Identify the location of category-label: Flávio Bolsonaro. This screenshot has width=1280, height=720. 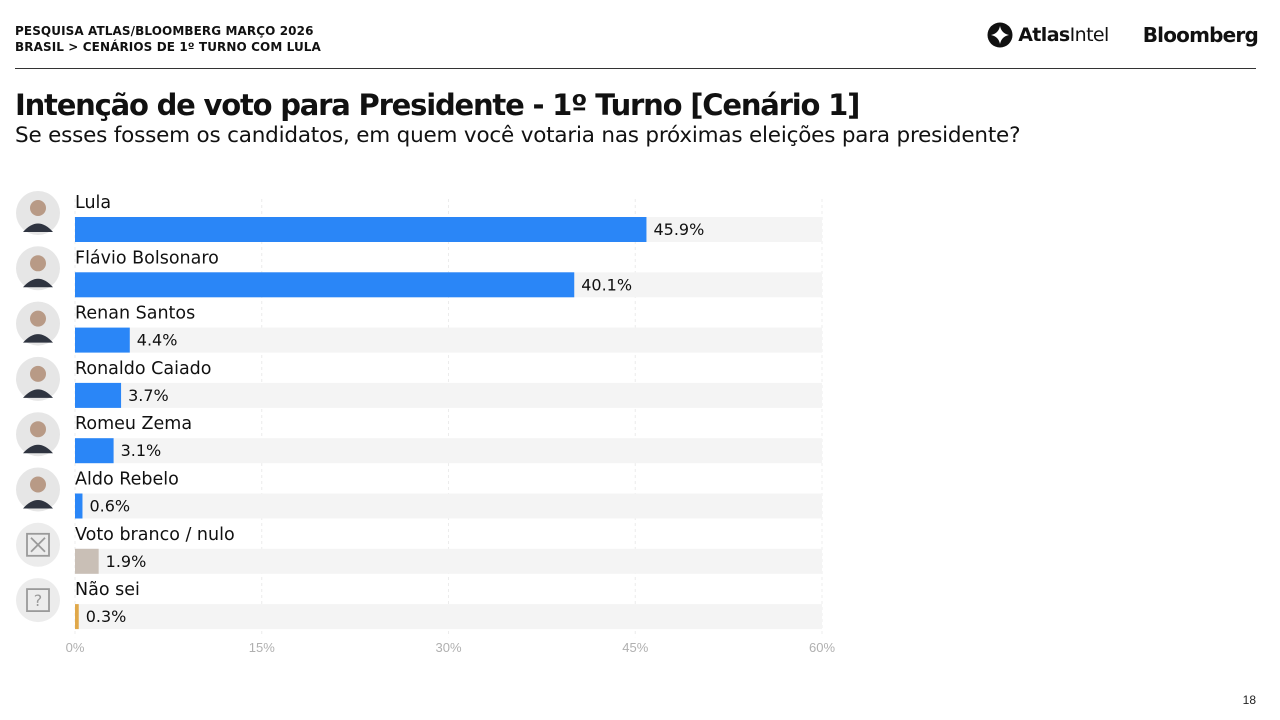
(147, 258).